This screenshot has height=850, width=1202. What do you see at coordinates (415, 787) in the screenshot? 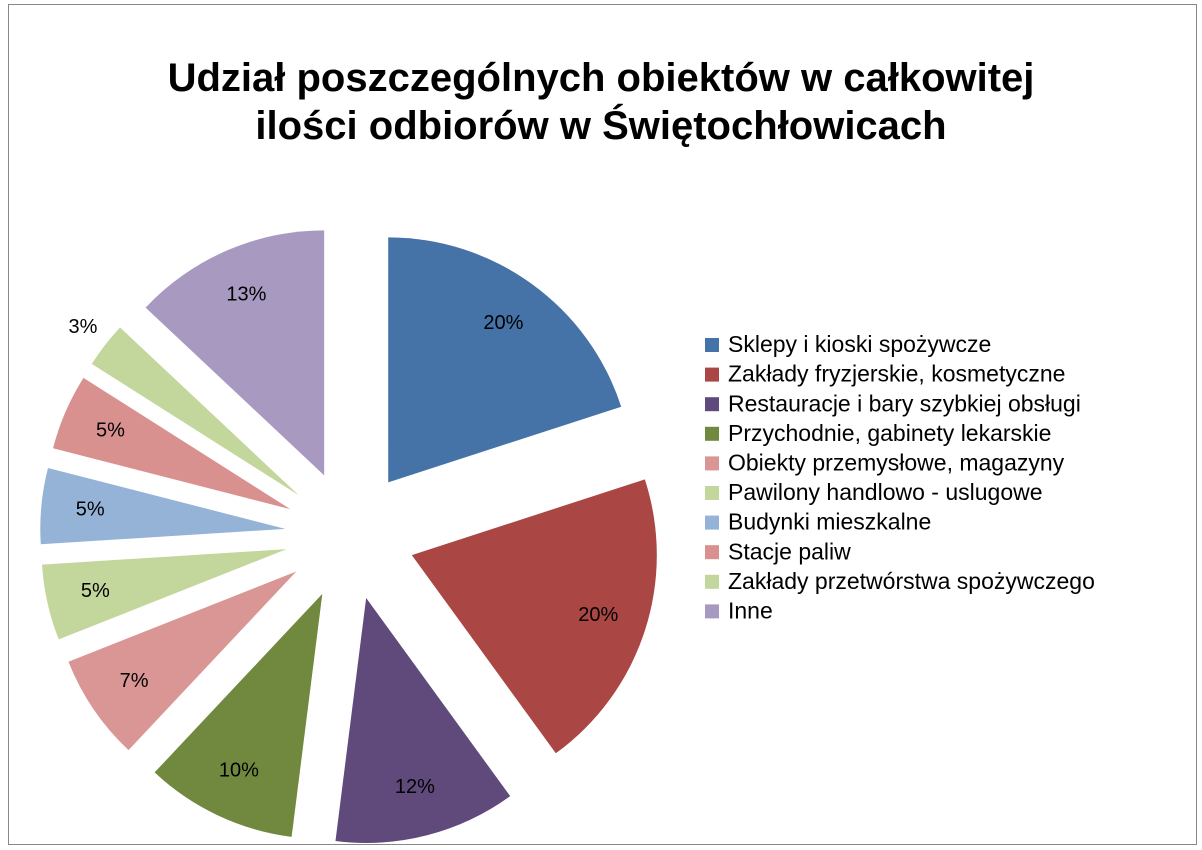
I see `data-label: 12%` at bounding box center [415, 787].